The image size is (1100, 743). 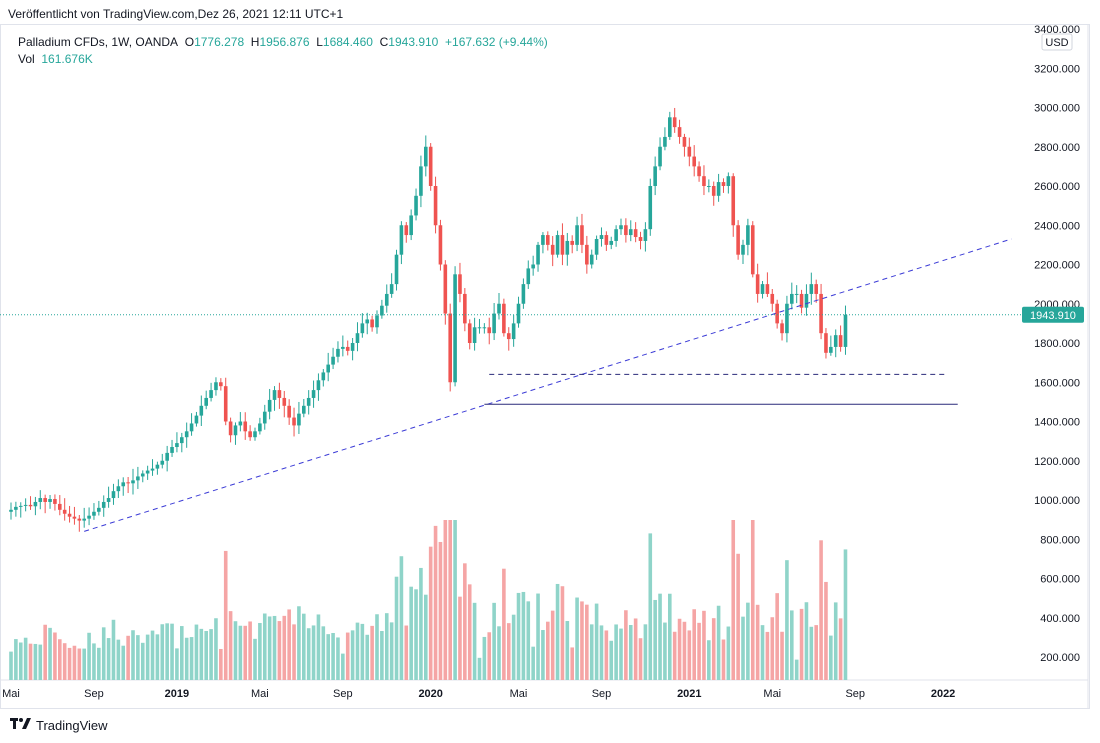 What do you see at coordinates (430, 694) in the screenshot?
I see `x-axis-tick-label: 2020` at bounding box center [430, 694].